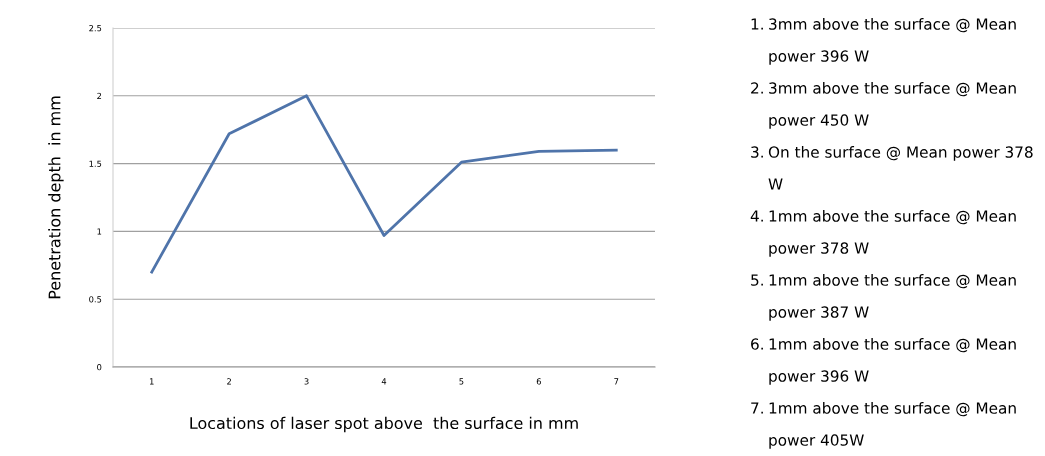 This screenshot has width=1045, height=456. What do you see at coordinates (56, 197) in the screenshot?
I see `y-axis-title: Penetration depth in mm` at bounding box center [56, 197].